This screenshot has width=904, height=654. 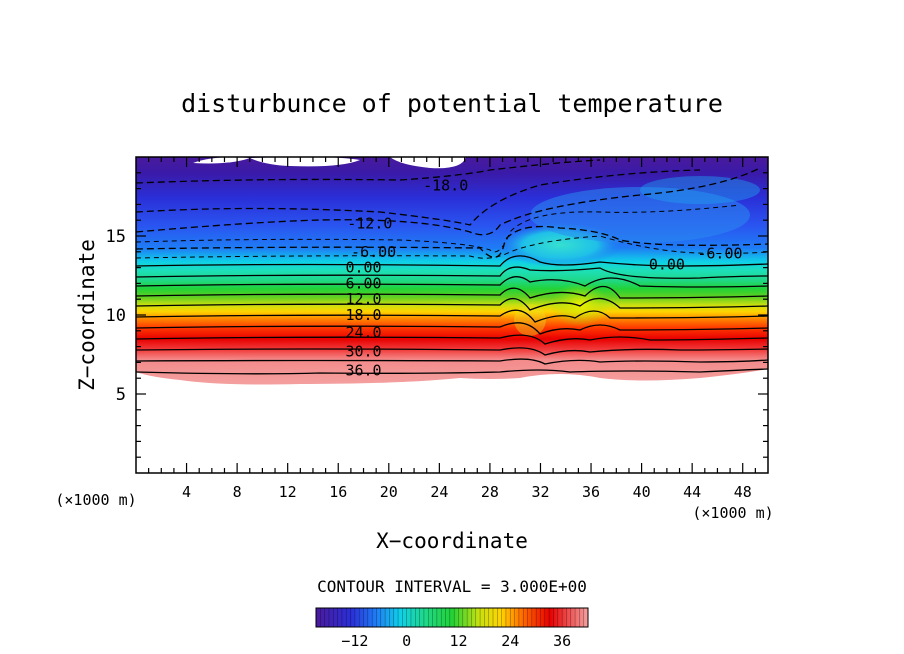 What do you see at coordinates (452, 103) in the screenshot?
I see `chart-title: disturbunce of potential temperature` at bounding box center [452, 103].